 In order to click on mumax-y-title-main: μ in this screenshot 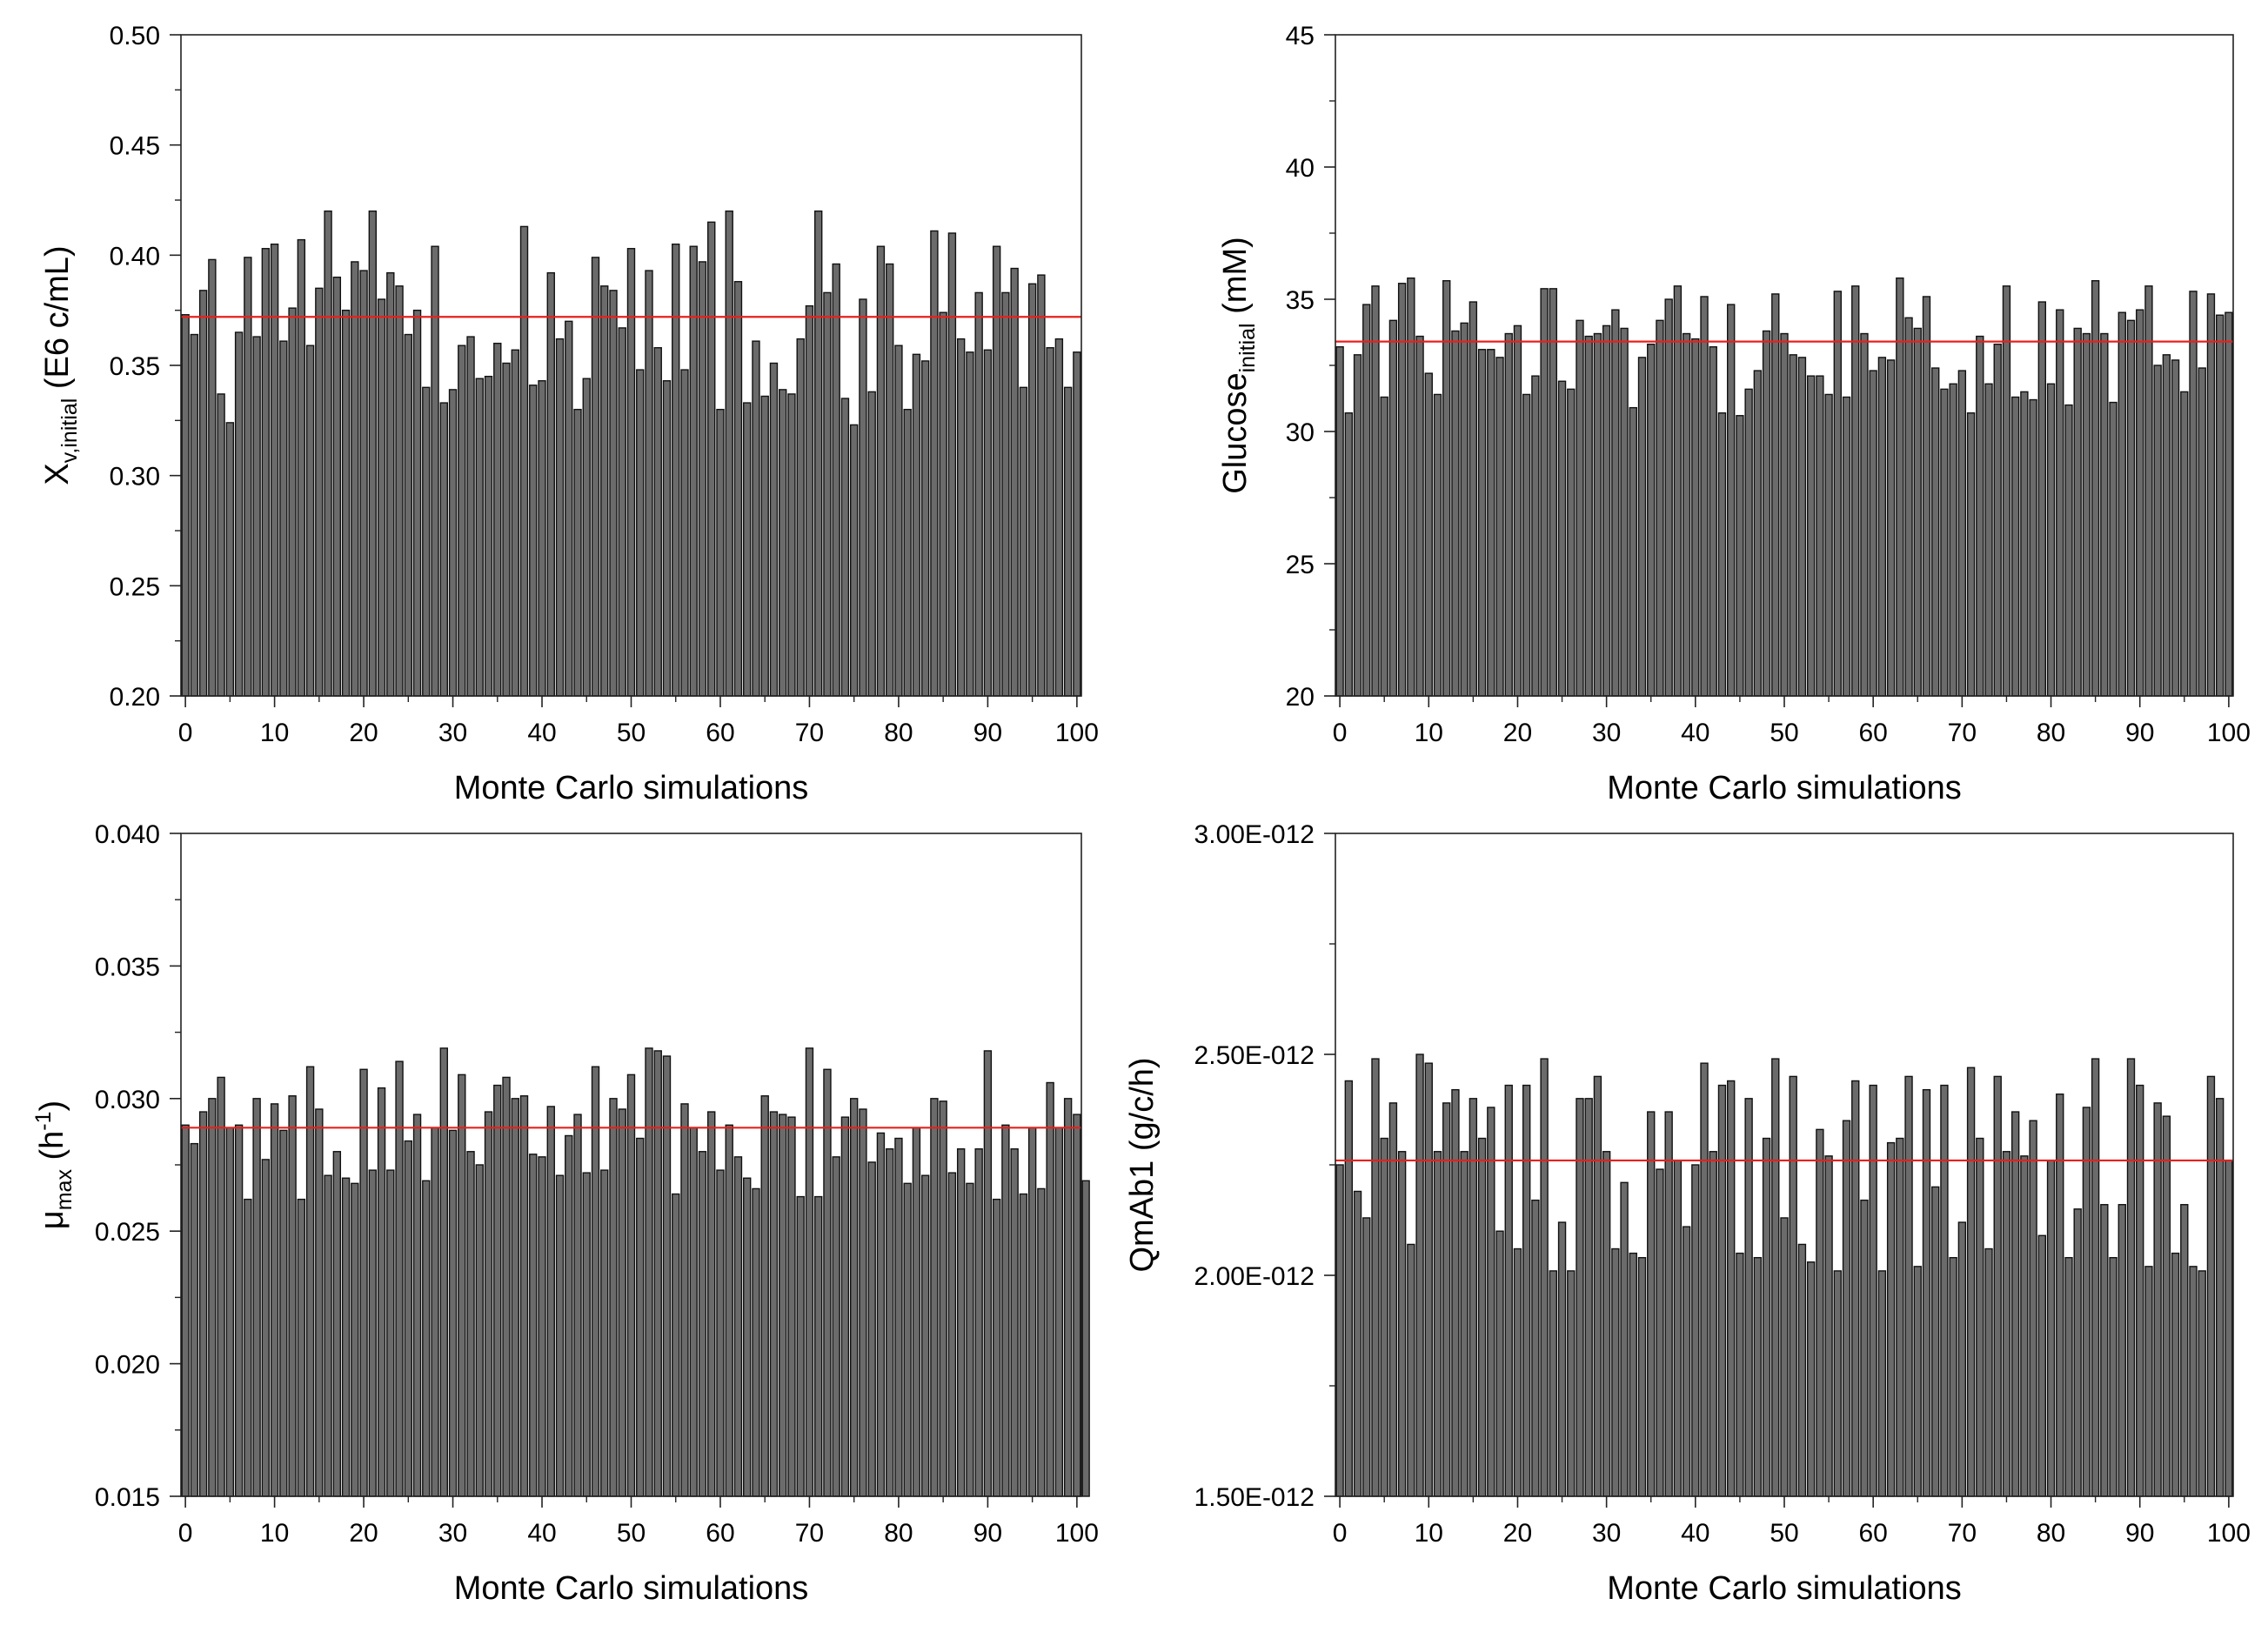, I will do `click(52, 1219)`.